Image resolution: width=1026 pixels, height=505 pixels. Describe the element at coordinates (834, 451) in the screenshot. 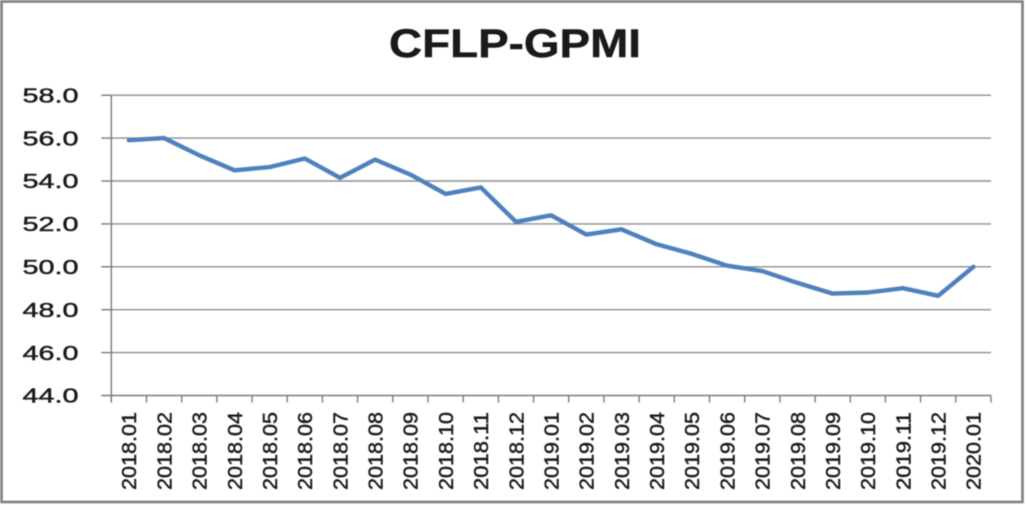

I see `svg-text: 2019.09` at that location.